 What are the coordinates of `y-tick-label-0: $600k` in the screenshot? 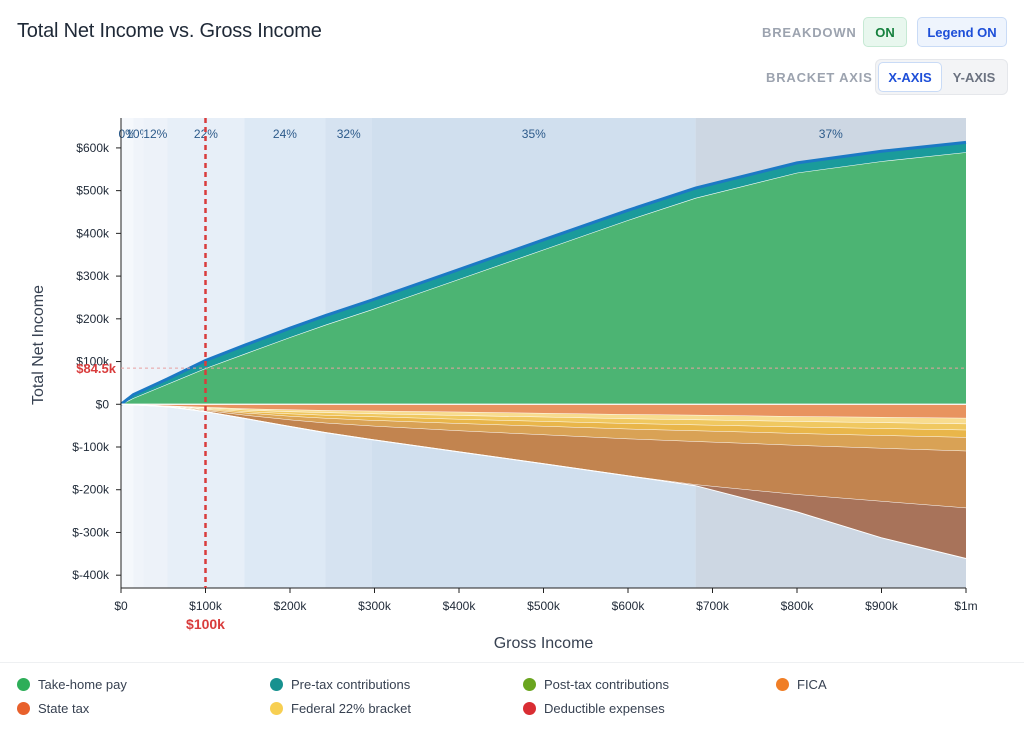 It's located at (93, 148).